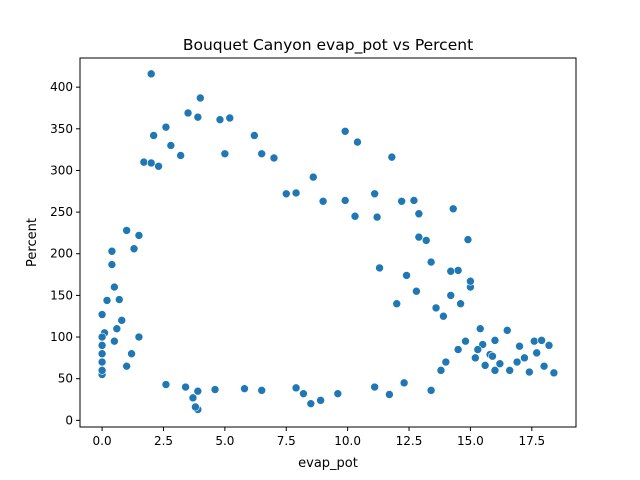 This screenshot has width=640, height=480. Describe the element at coordinates (61, 212) in the screenshot. I see `y-tick-label: 250` at that location.